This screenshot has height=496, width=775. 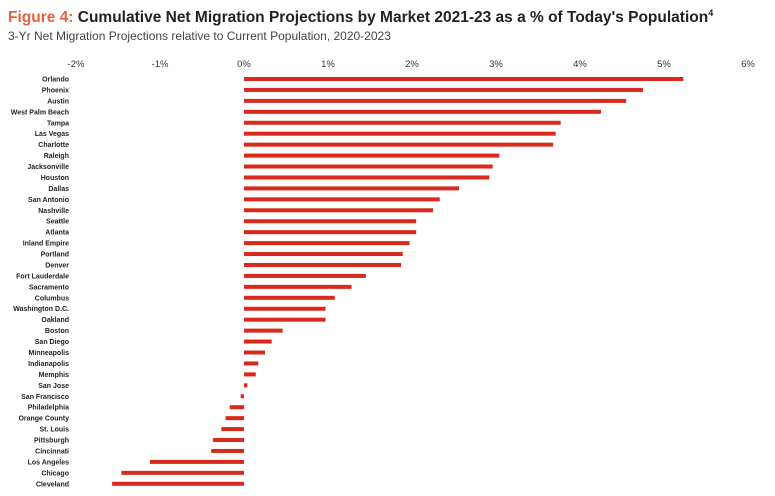 I want to click on x-tick-label: 5%, so click(x=664, y=64).